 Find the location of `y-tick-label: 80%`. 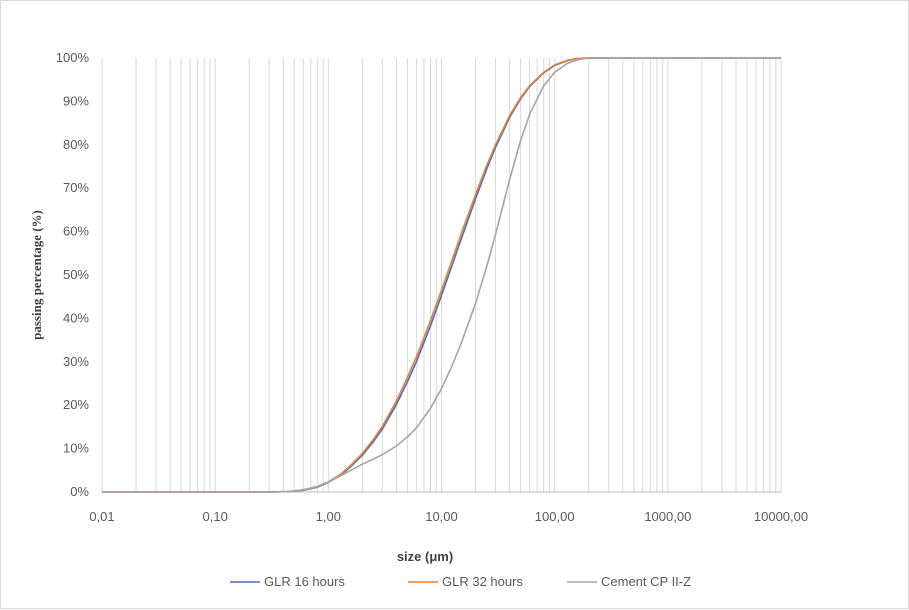

y-tick-label: 80% is located at coordinates (76, 144).